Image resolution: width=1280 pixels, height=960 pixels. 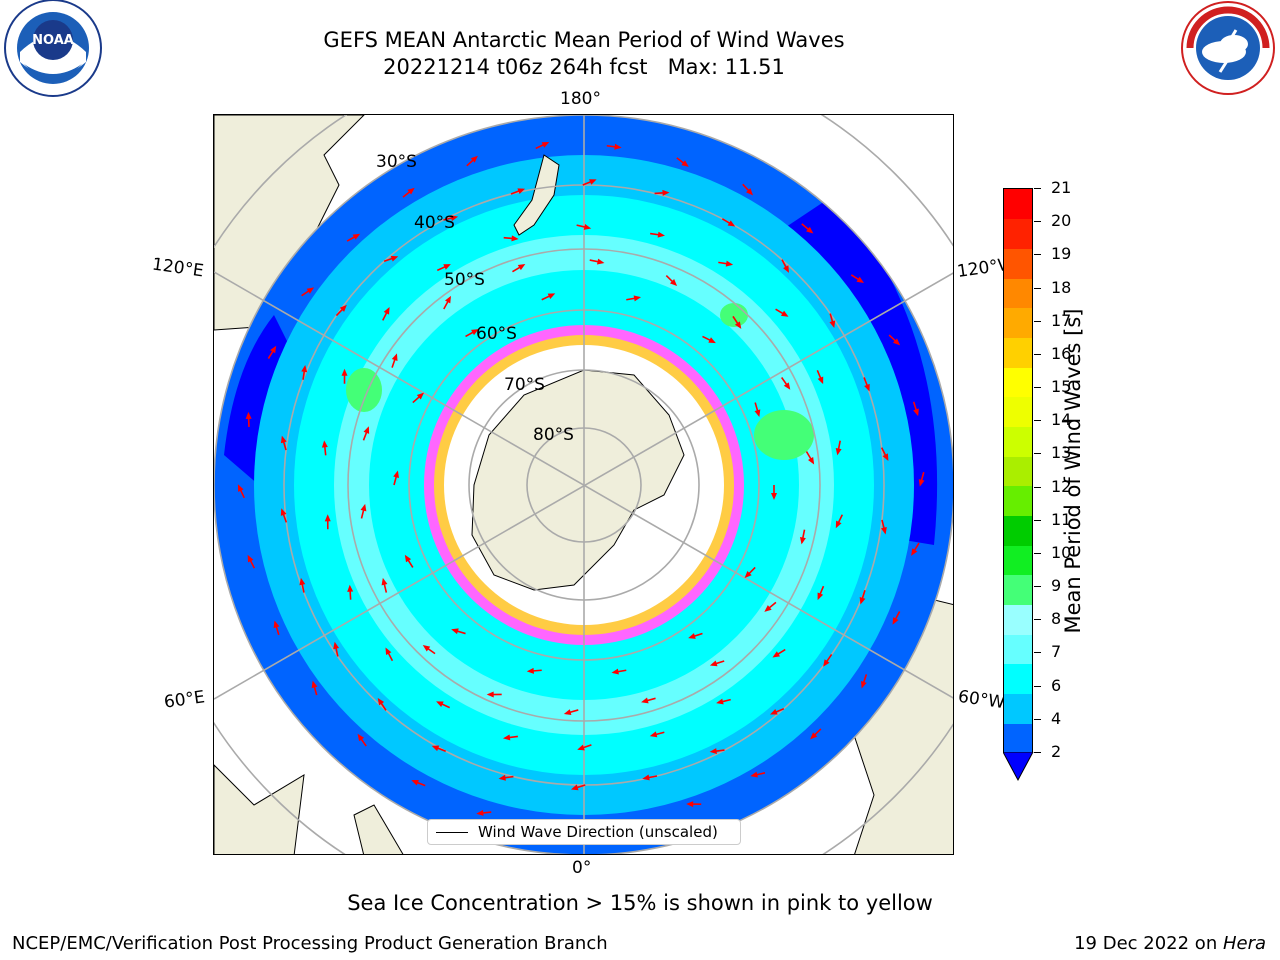 I want to click on colorbar-tick-label: 10, so click(x=1061, y=552).